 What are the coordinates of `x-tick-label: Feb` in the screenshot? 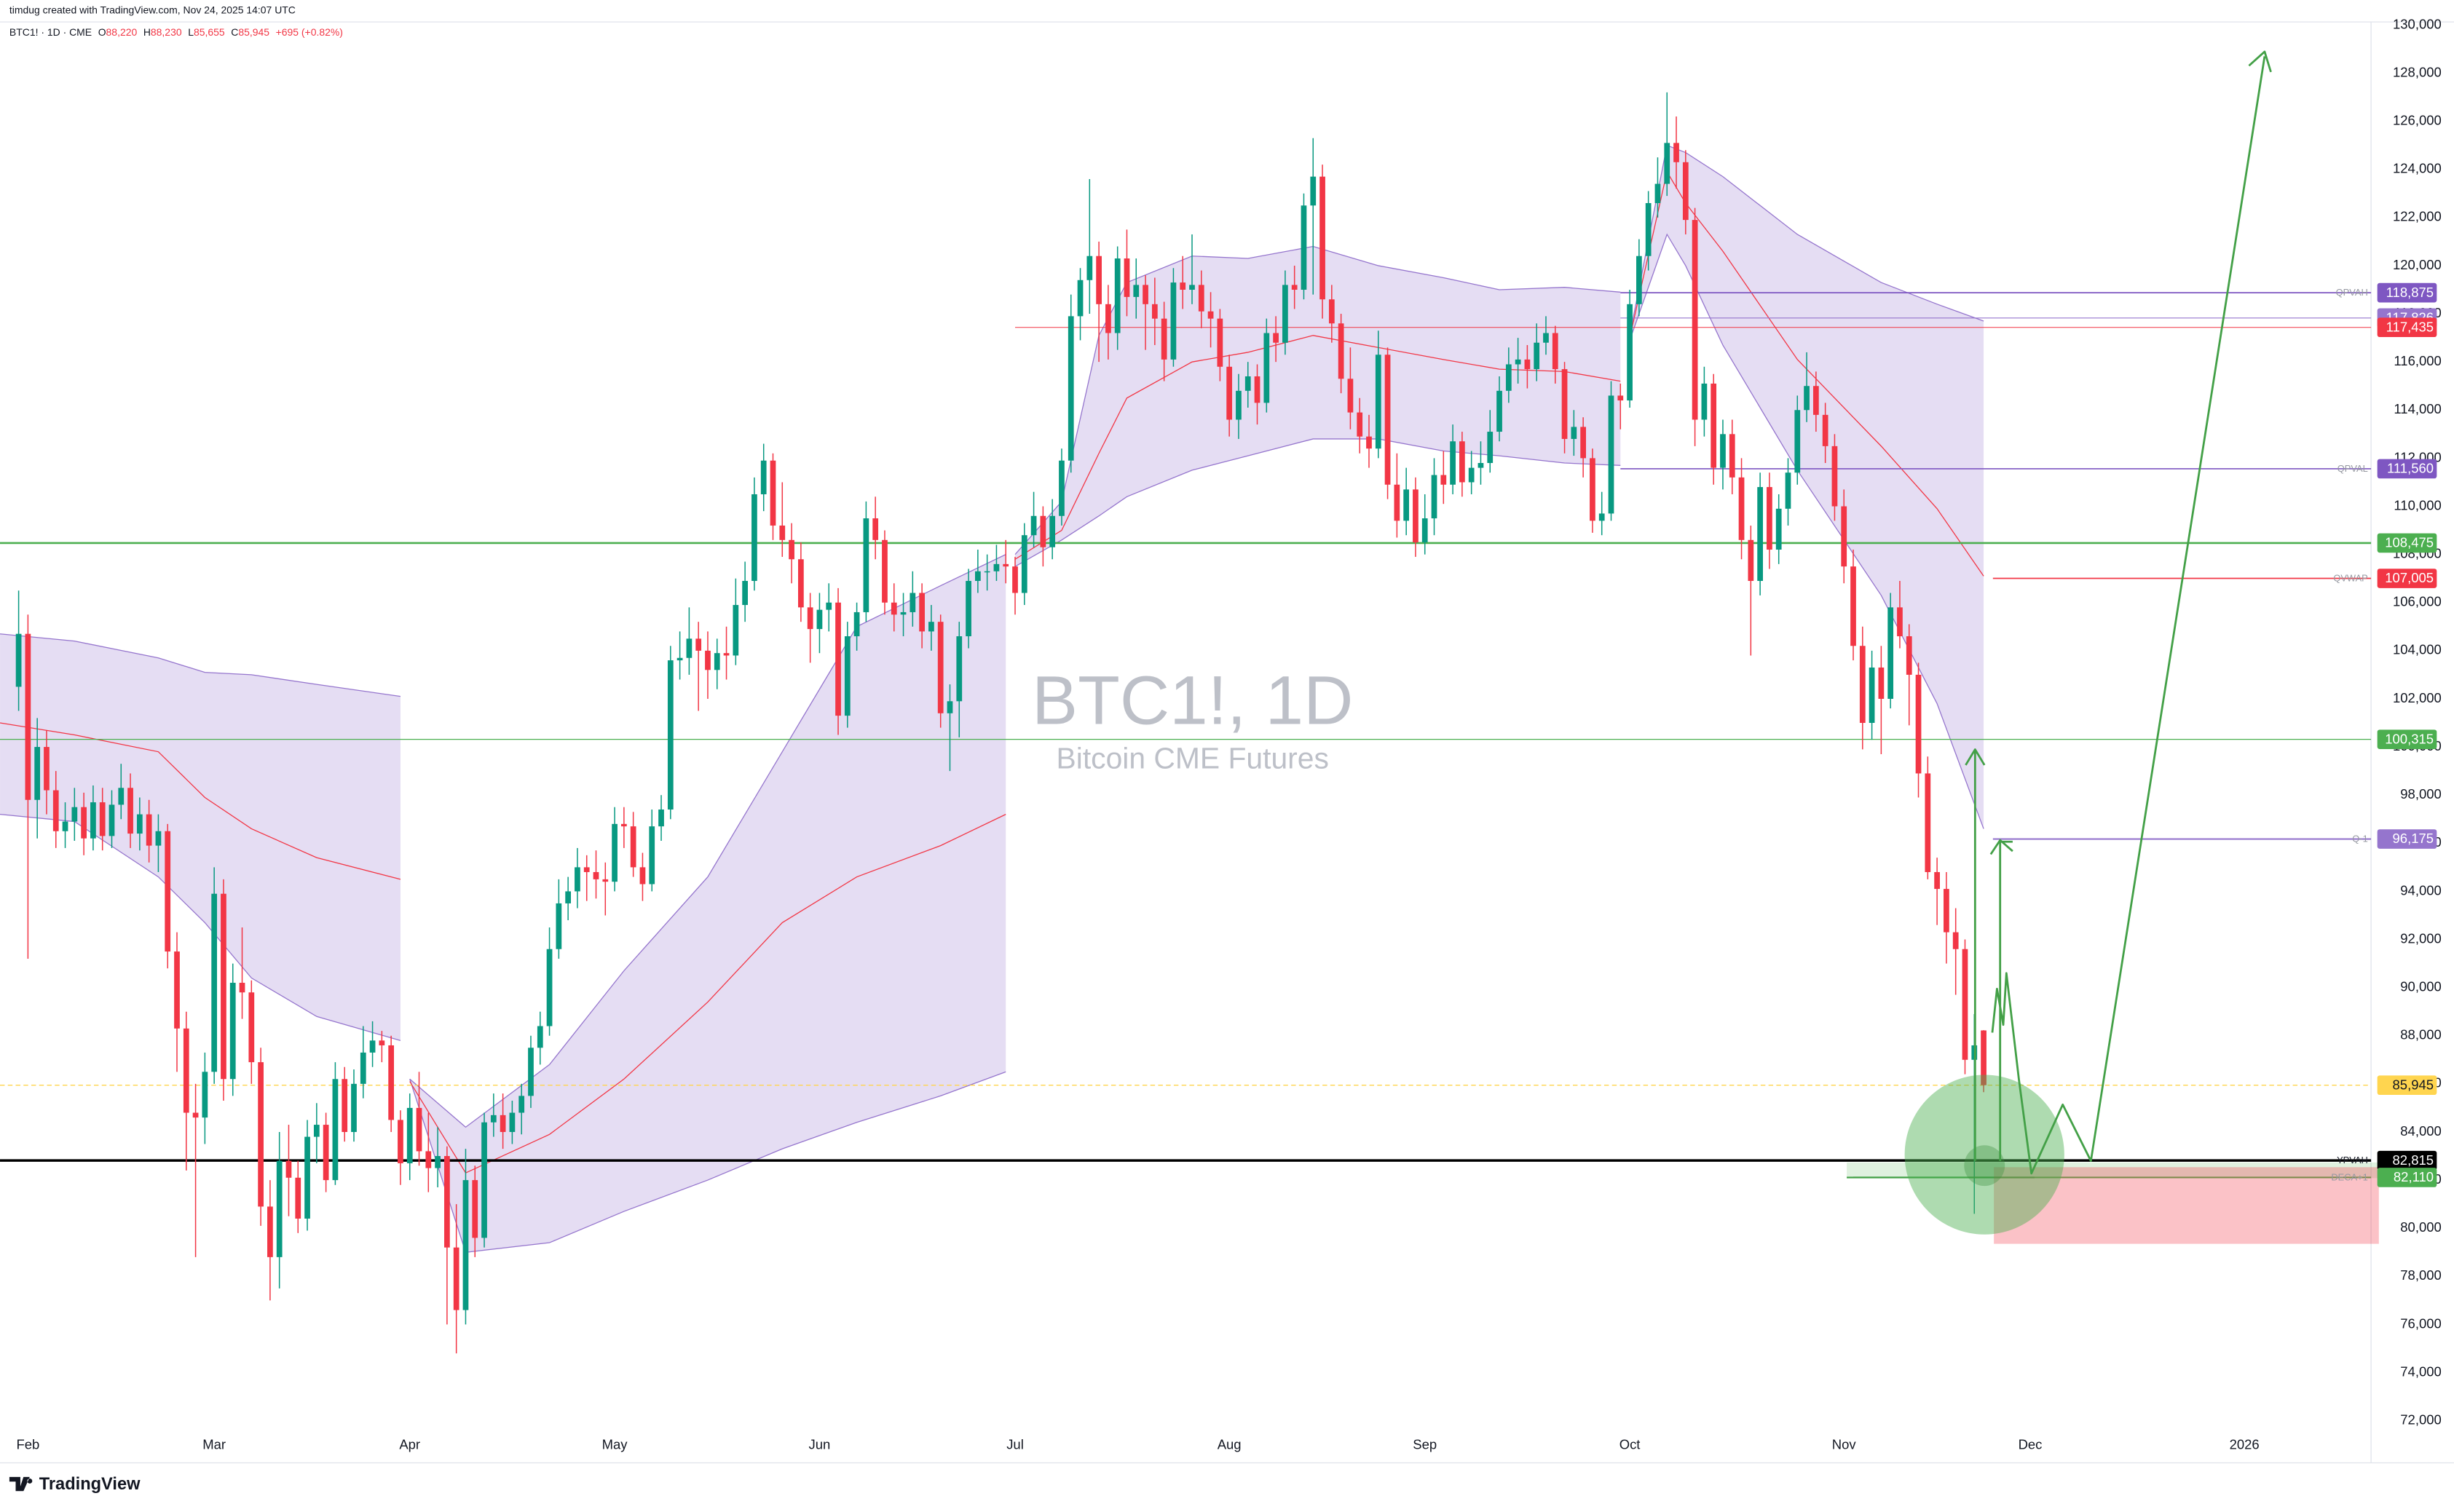 It's located at (28, 1444).